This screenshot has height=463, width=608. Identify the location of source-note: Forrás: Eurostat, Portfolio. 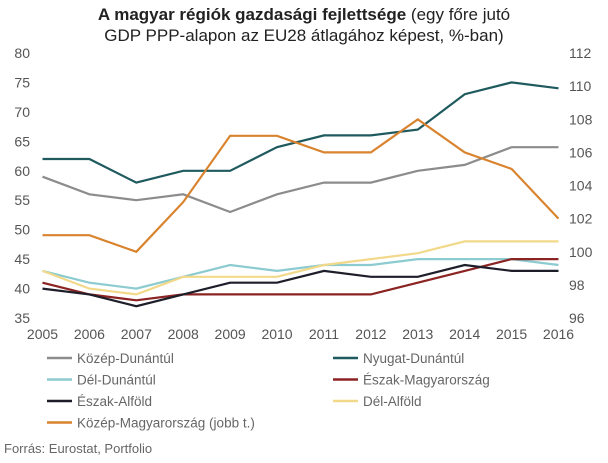
(78, 448).